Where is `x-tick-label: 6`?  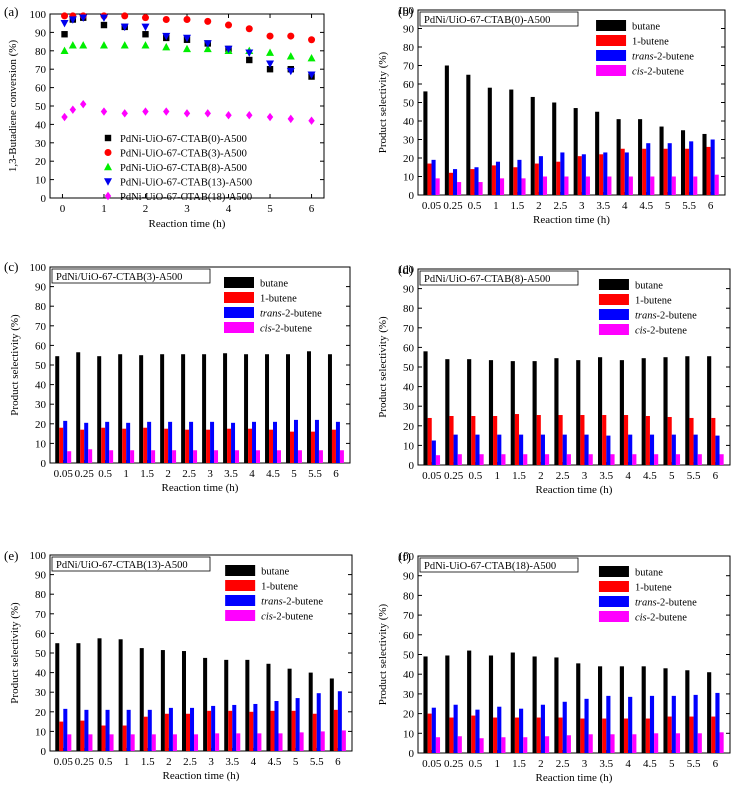
x-tick-label: 6 is located at coordinates (312, 209).